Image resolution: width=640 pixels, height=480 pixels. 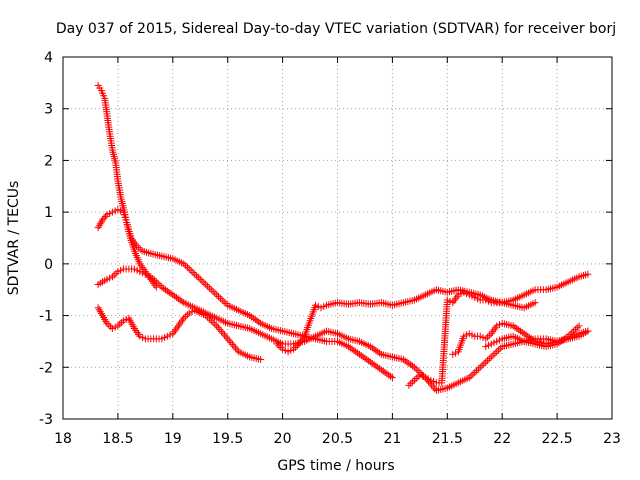 I want to click on x-tick-label: 20.5, so click(x=337, y=439).